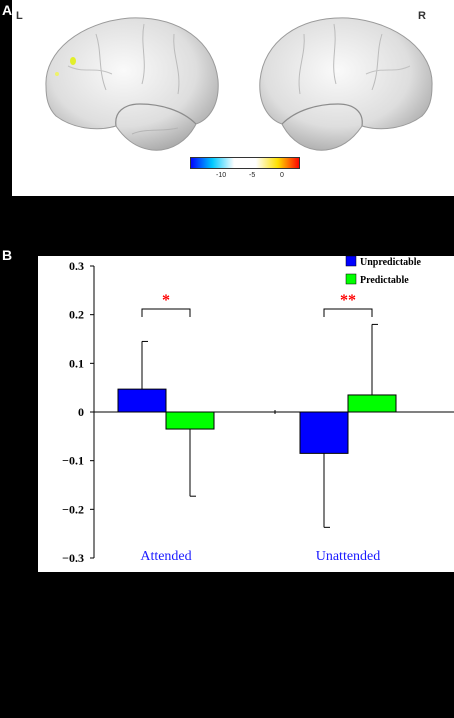  What do you see at coordinates (348, 556) in the screenshot?
I see `x-category-label: Unattended` at bounding box center [348, 556].